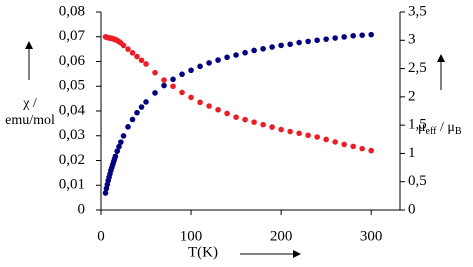 This screenshot has width=473, height=267. I want to click on y2-label: μeff / μB, so click(440, 128).